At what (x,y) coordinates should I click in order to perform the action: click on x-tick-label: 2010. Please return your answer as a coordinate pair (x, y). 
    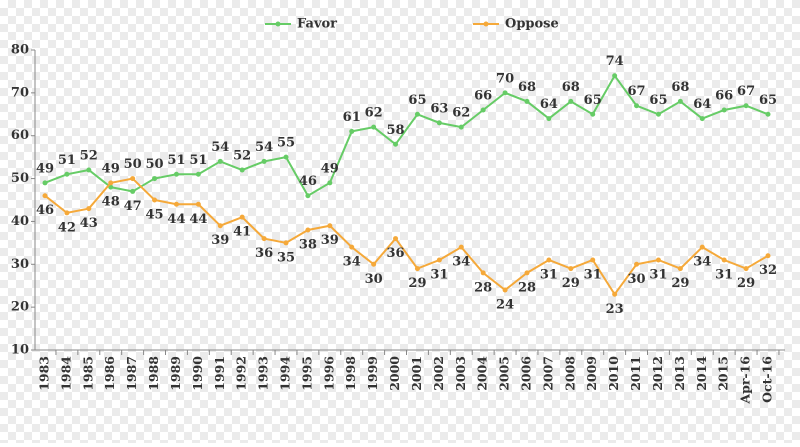
    Looking at the image, I should click on (613, 373).